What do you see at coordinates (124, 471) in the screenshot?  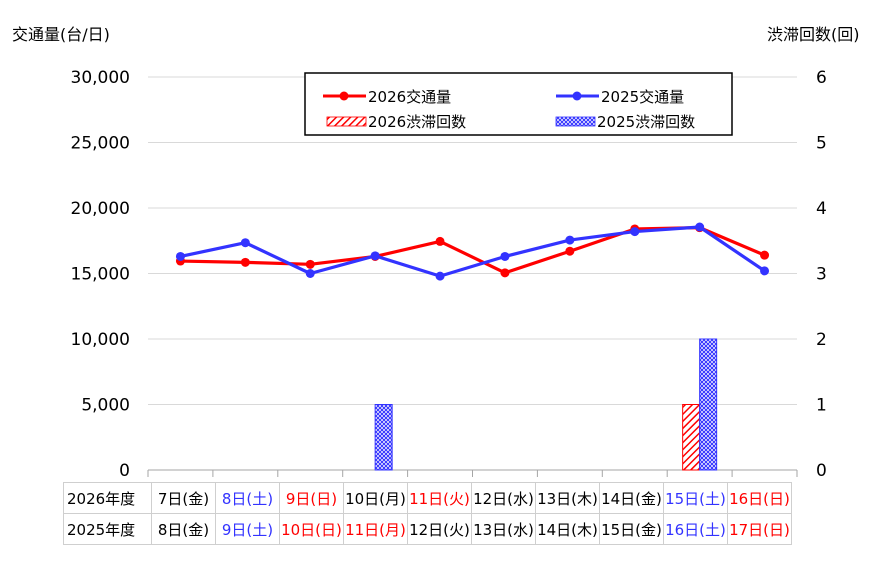 I see `y-left-tick-label: 0` at bounding box center [124, 471].